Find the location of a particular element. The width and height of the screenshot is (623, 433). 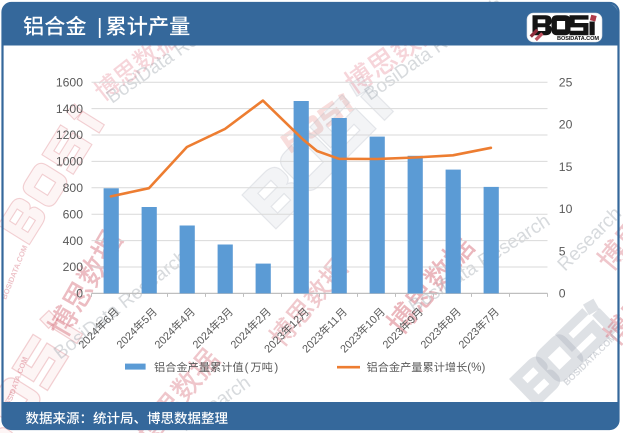

svg-text: 800 is located at coordinates (73, 188).